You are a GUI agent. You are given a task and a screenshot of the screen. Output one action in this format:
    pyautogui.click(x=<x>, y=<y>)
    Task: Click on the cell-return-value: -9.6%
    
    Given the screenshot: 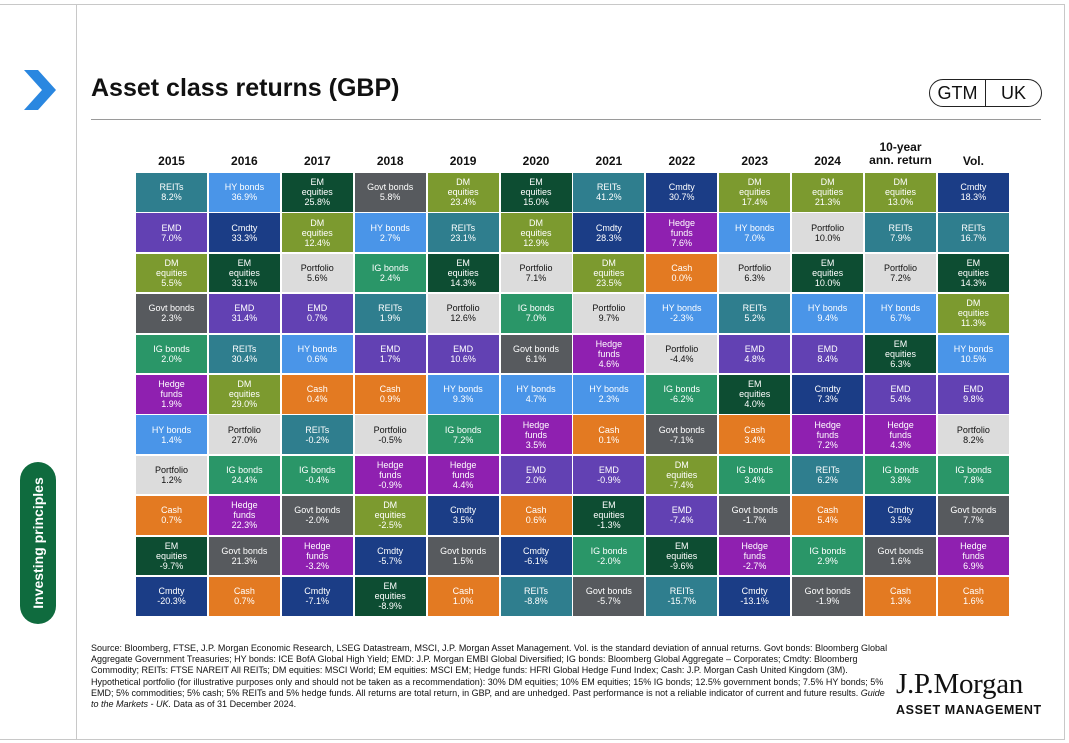 What is the action you would take?
    pyautogui.click(x=682, y=565)
    